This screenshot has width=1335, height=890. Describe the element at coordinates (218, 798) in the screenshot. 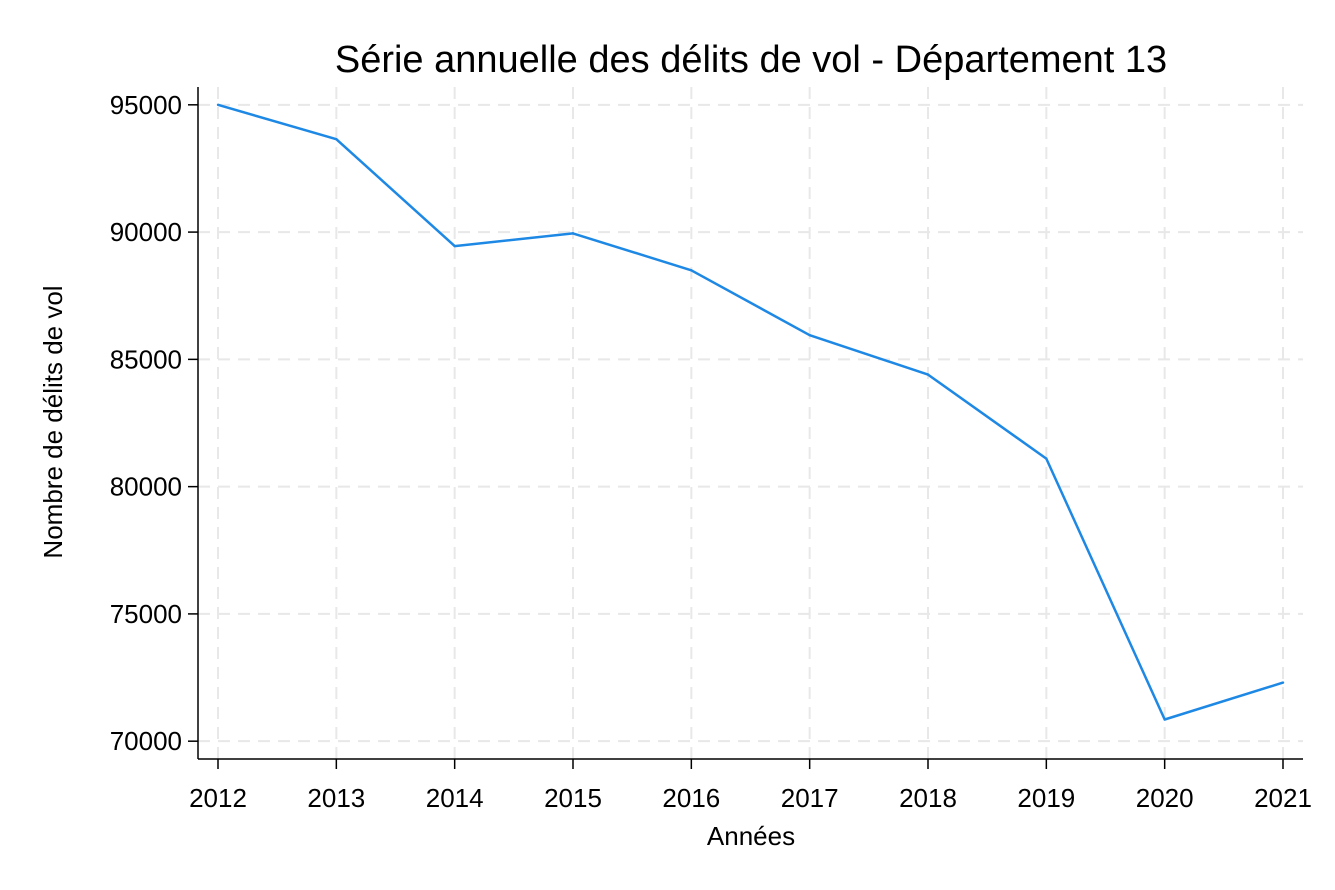

I see `x-tick-label: 2012` at that location.